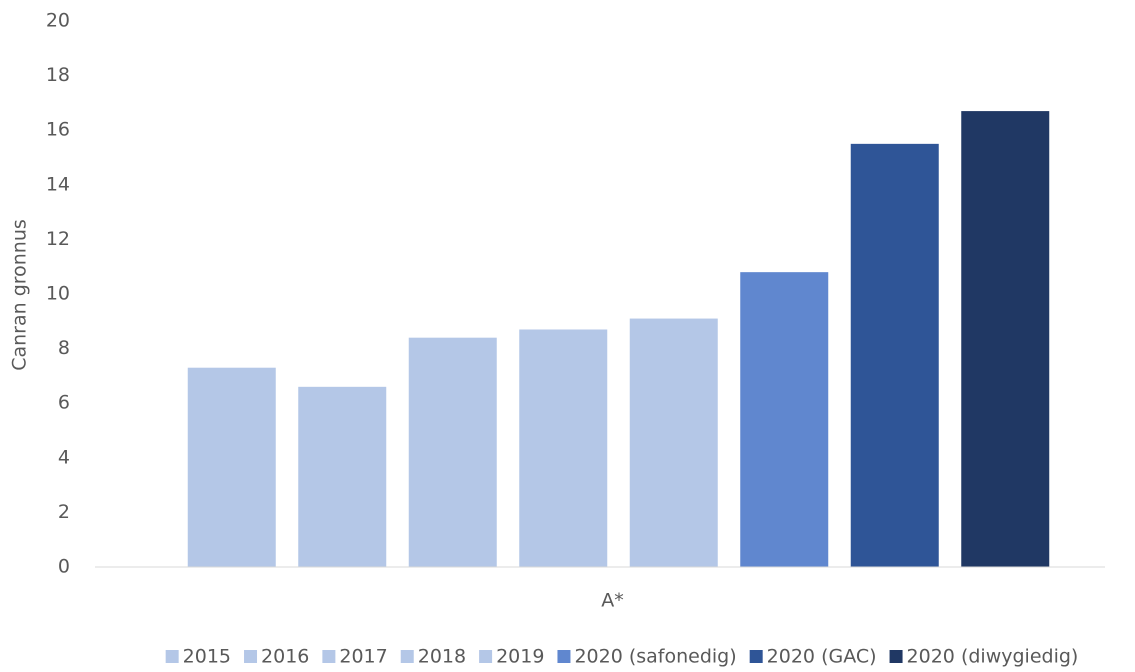 The height and width of the screenshot is (672, 1135). What do you see at coordinates (20, 295) in the screenshot?
I see `y-axis-label: Canran gronnus` at bounding box center [20, 295].